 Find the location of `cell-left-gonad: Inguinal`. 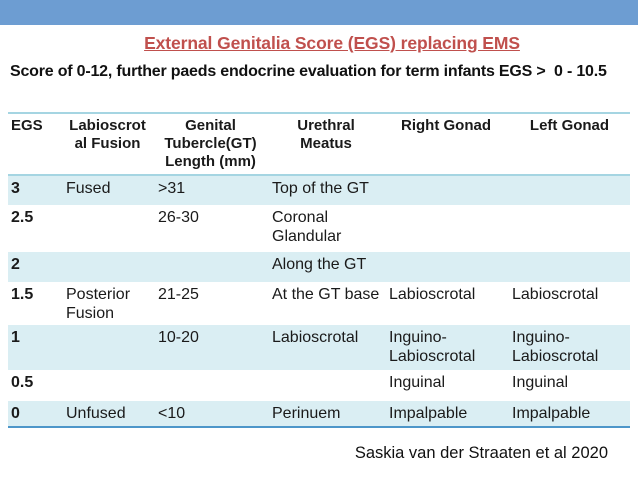

cell-left-gonad: Inguinal is located at coordinates (540, 382).